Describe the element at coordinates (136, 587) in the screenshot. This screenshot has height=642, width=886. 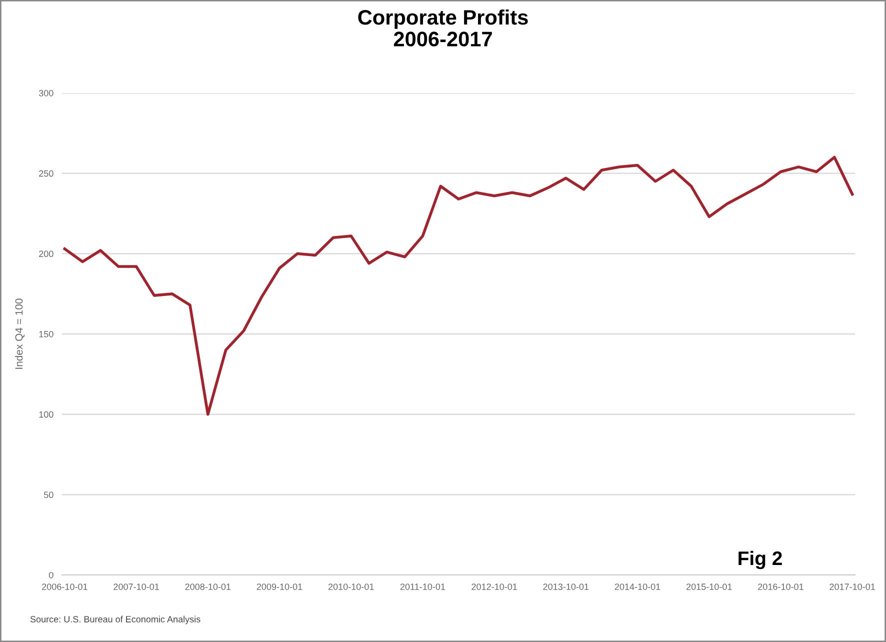
I see `x-tick-label: 2007-10-01` at that location.